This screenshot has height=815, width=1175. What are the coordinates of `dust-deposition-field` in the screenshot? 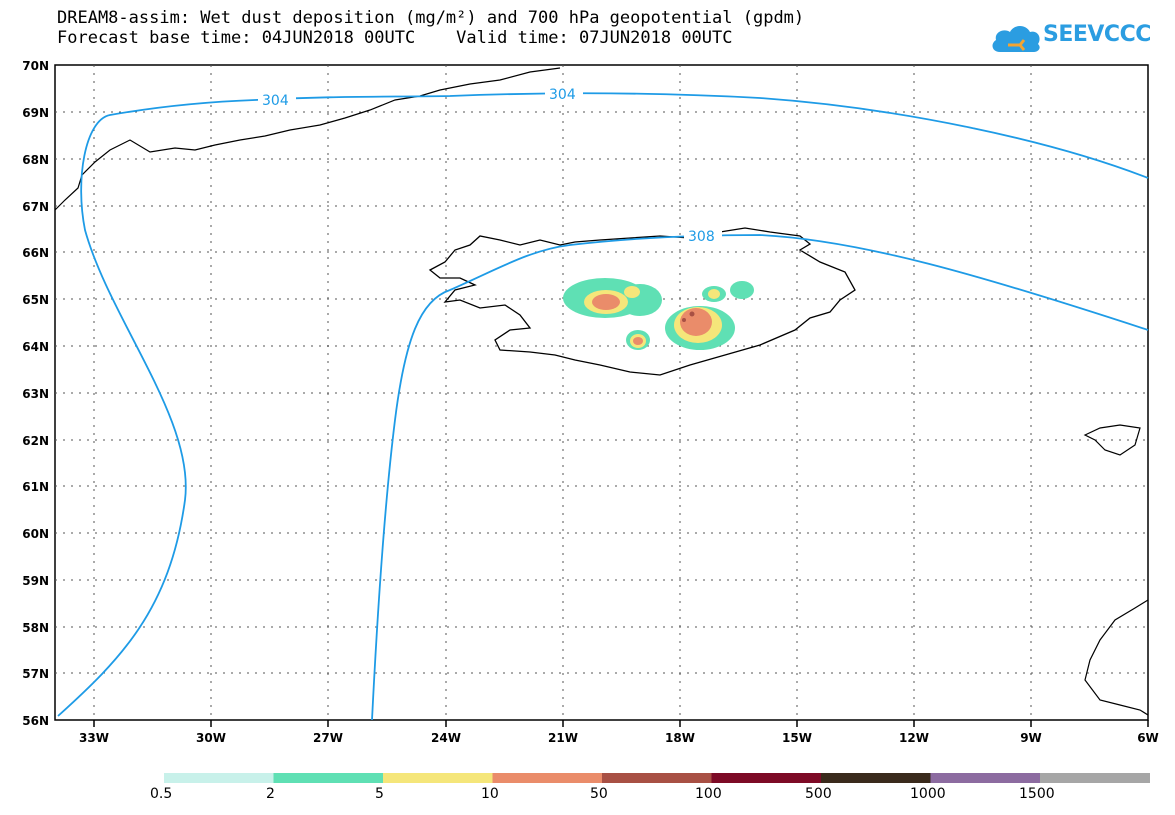 It's located at (658, 314).